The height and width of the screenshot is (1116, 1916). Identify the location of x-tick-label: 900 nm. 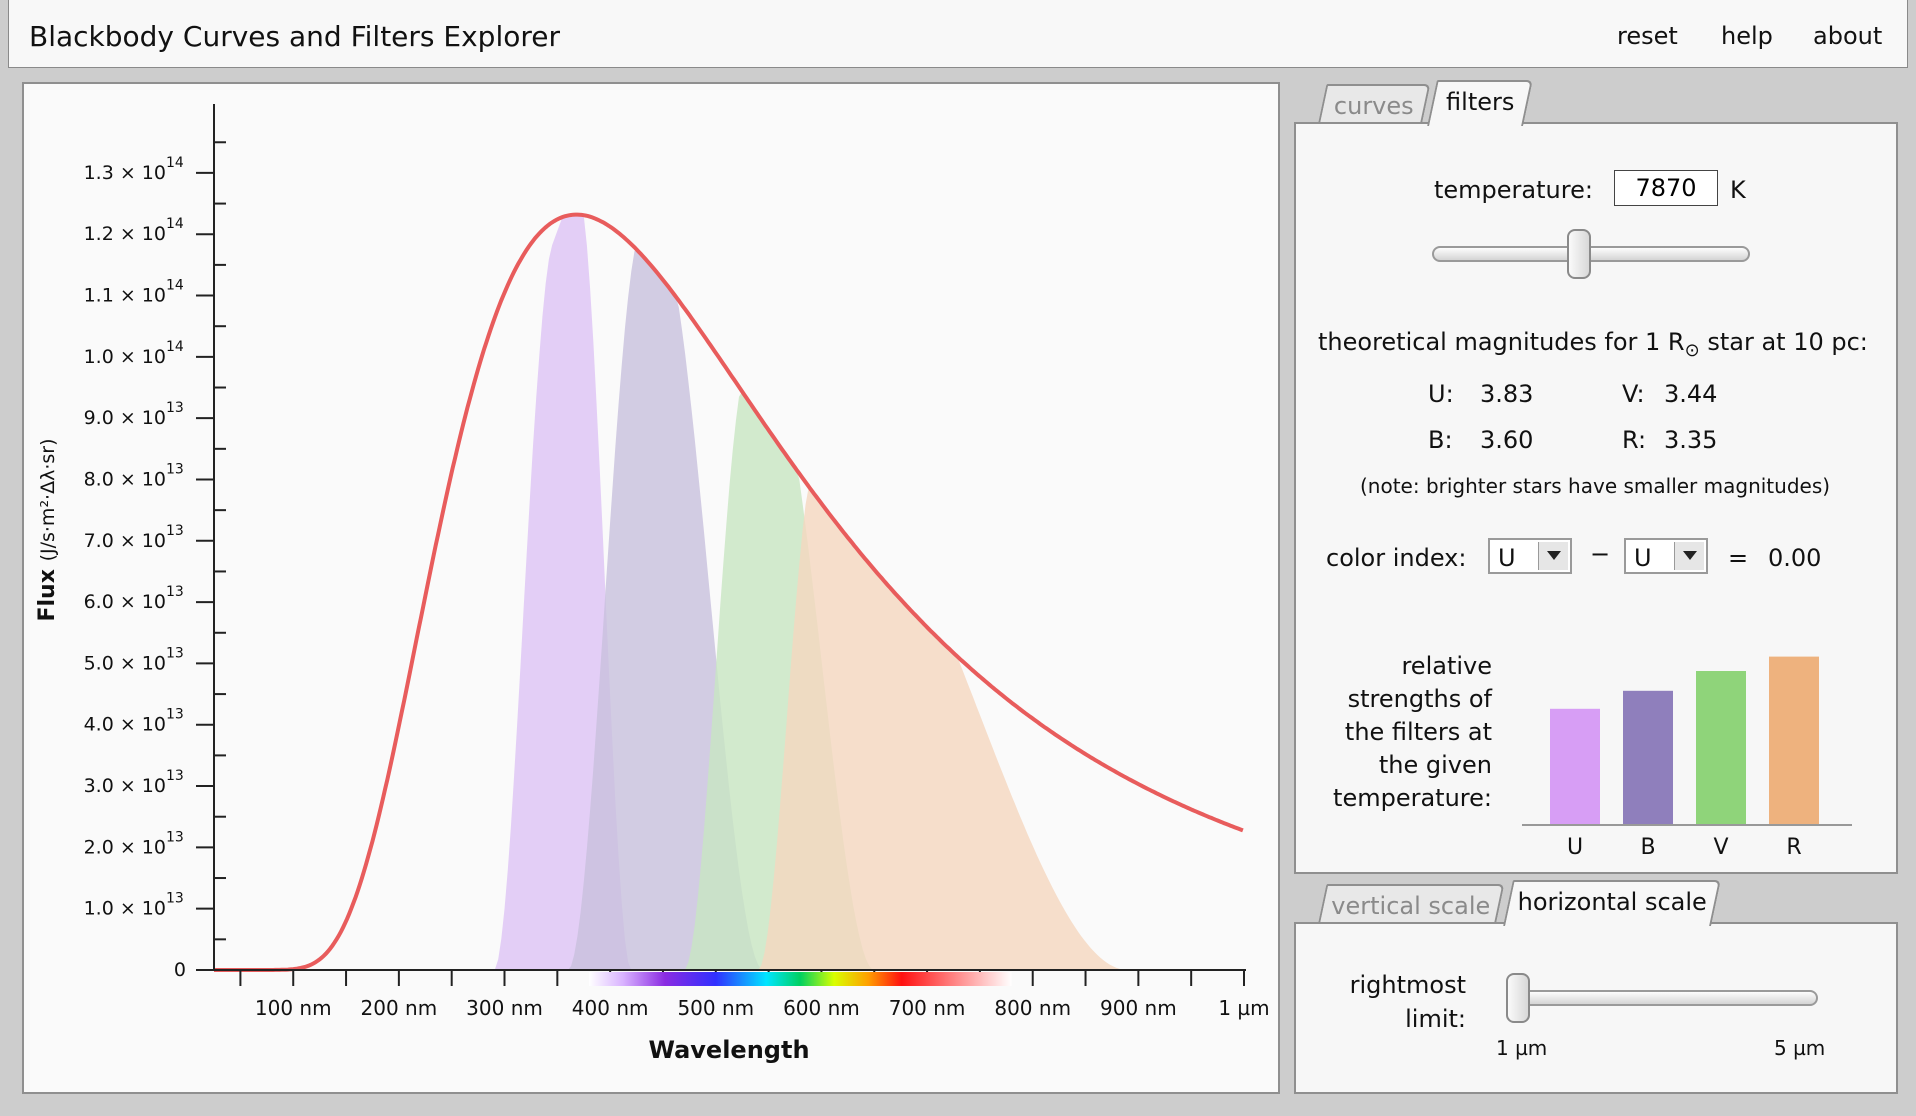
(1138, 1008).